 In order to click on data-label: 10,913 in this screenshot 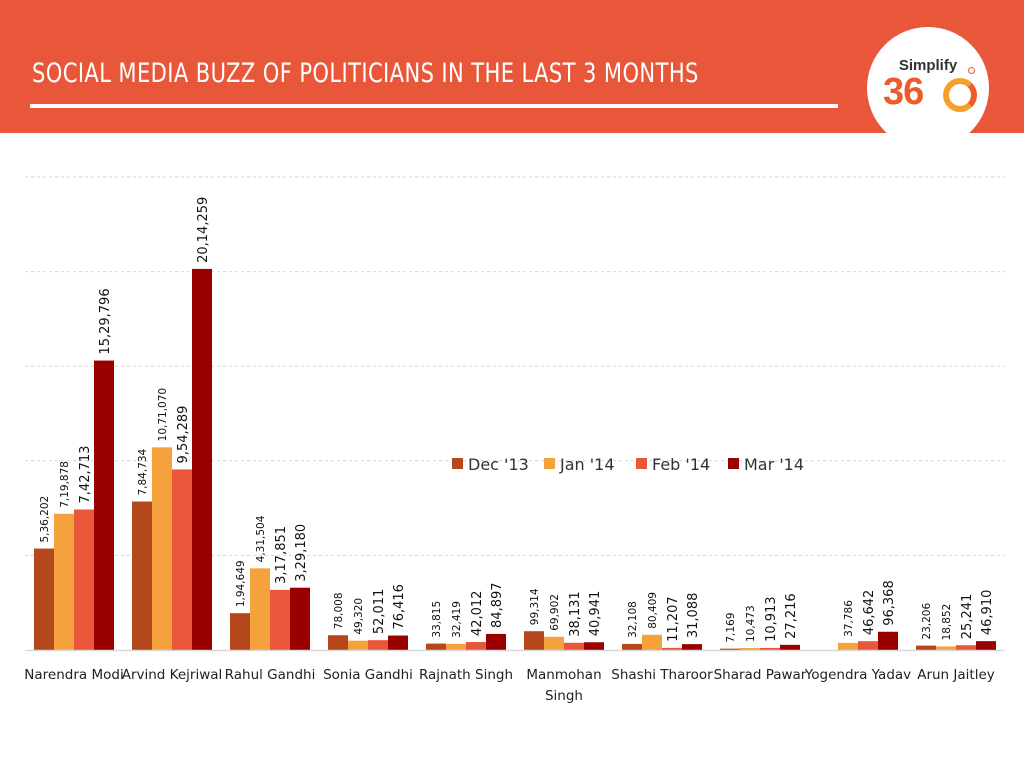, I will do `click(771, 619)`.